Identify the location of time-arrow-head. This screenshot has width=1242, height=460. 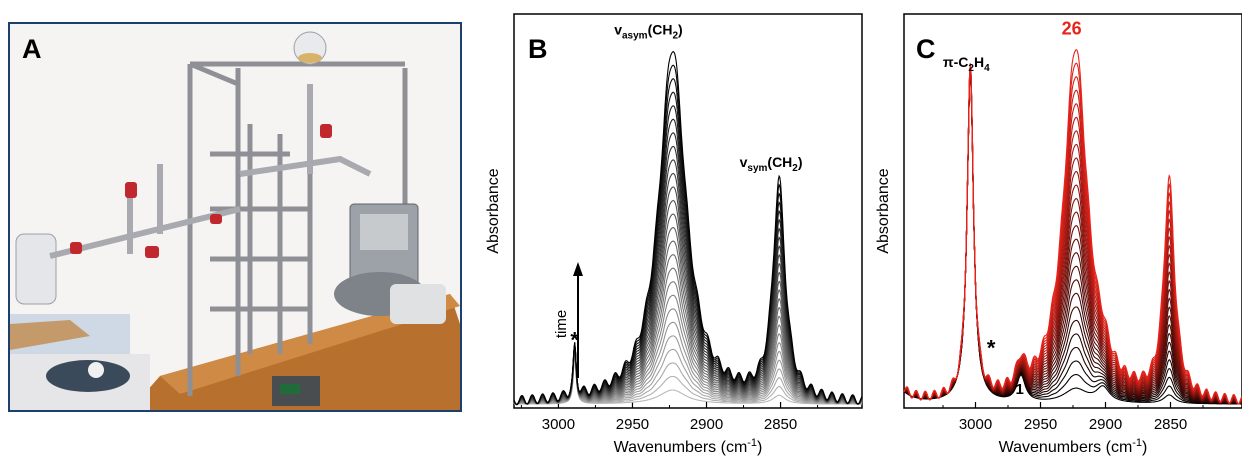
(578, 269).